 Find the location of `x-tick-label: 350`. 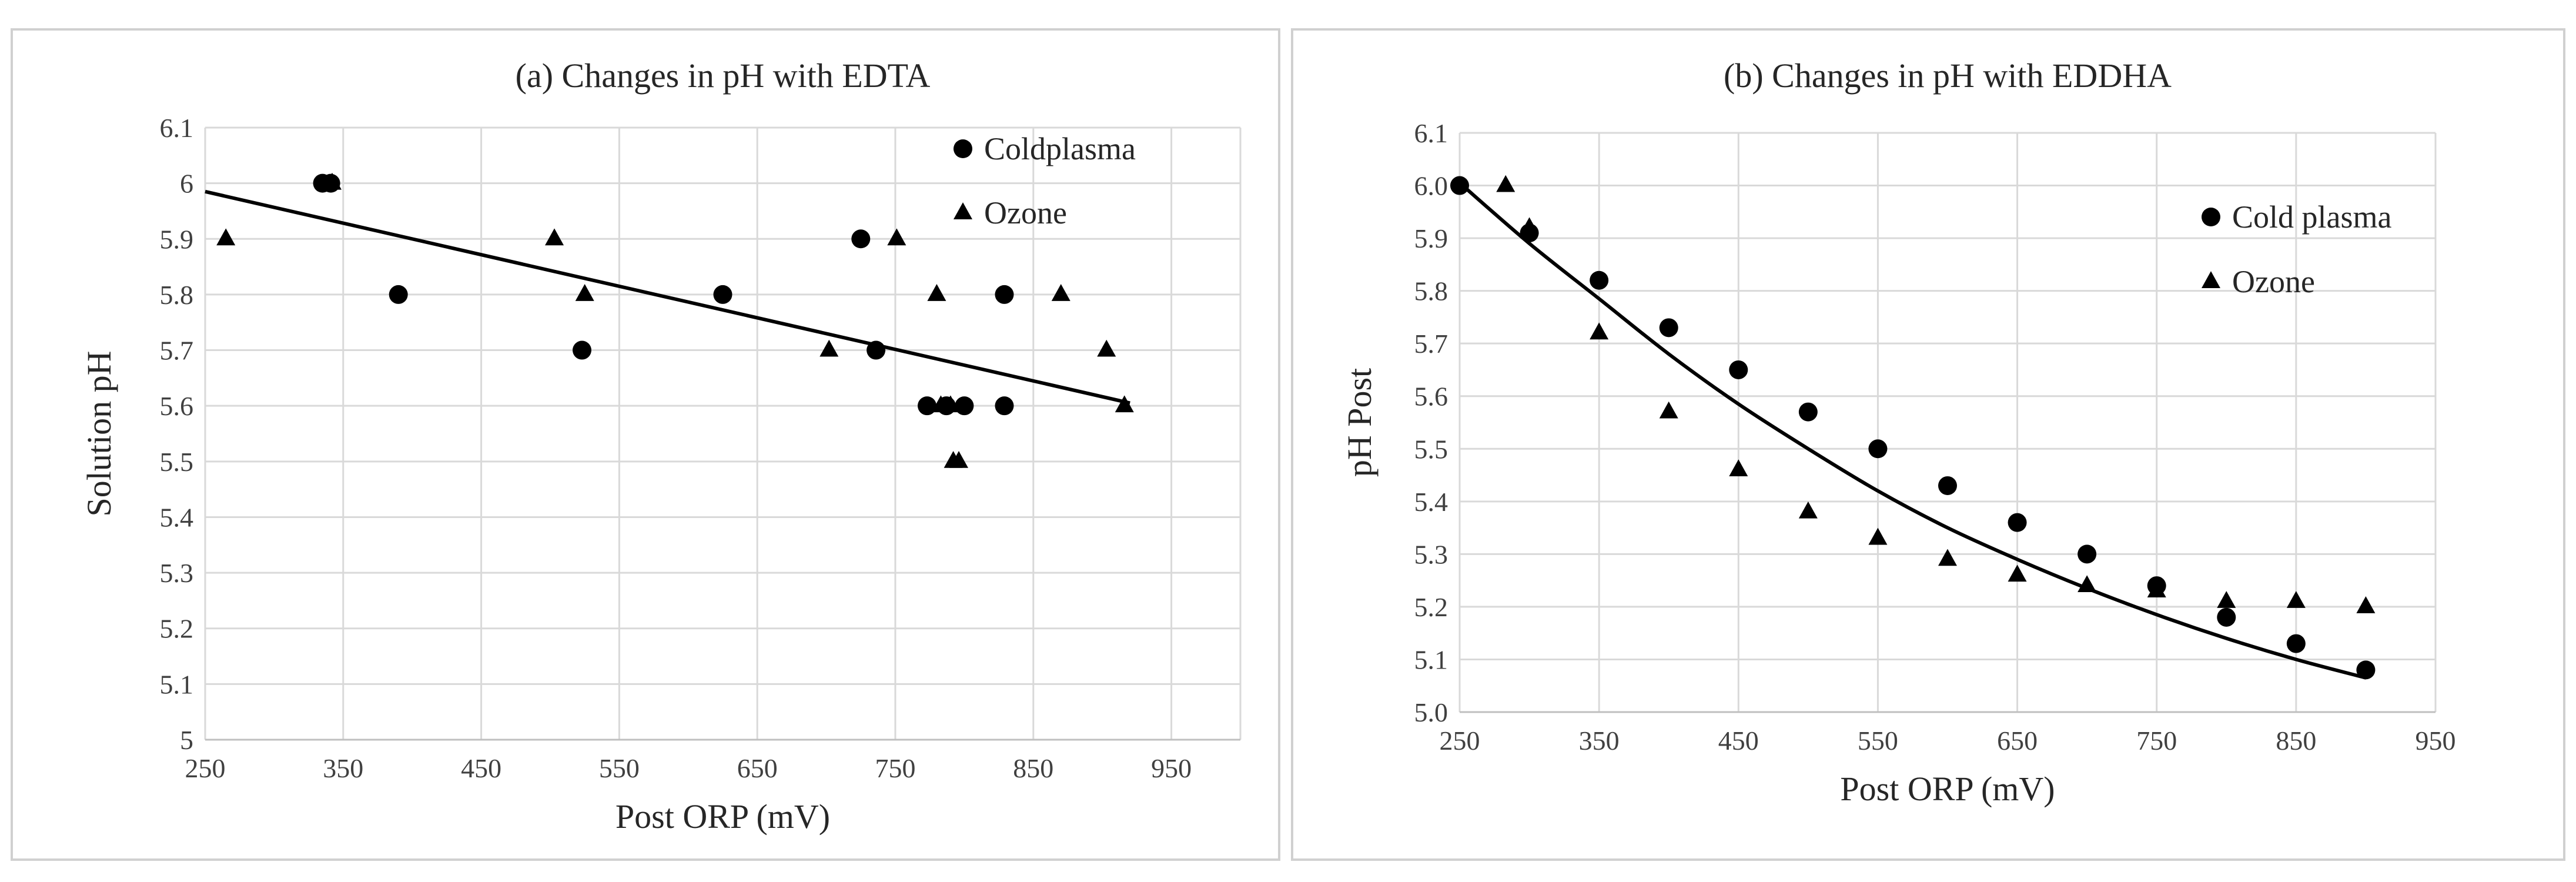

x-tick-label: 350 is located at coordinates (343, 768).